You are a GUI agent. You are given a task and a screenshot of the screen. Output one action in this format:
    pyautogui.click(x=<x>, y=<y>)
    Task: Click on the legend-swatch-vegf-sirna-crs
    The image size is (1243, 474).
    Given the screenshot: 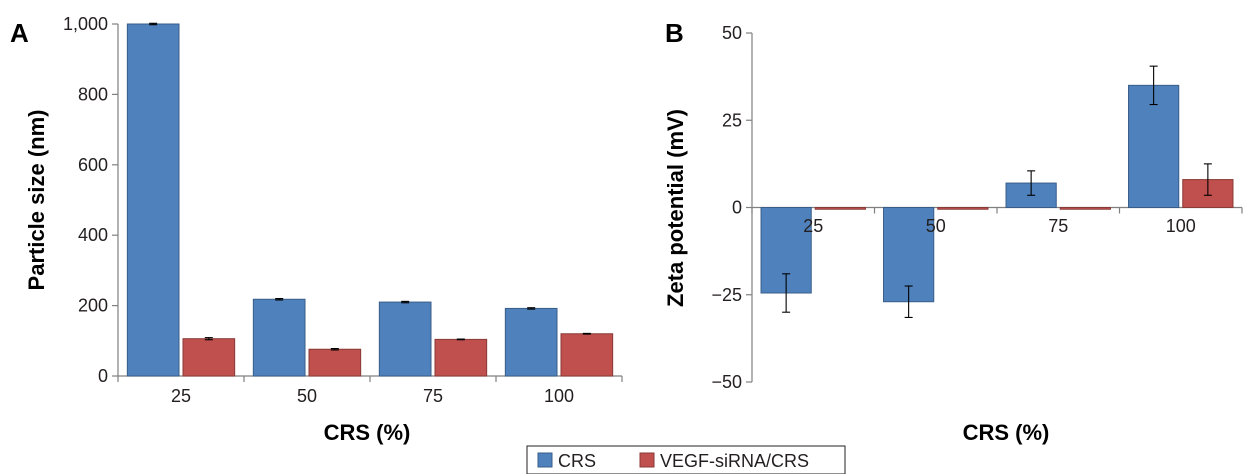 What is the action you would take?
    pyautogui.click(x=647, y=460)
    